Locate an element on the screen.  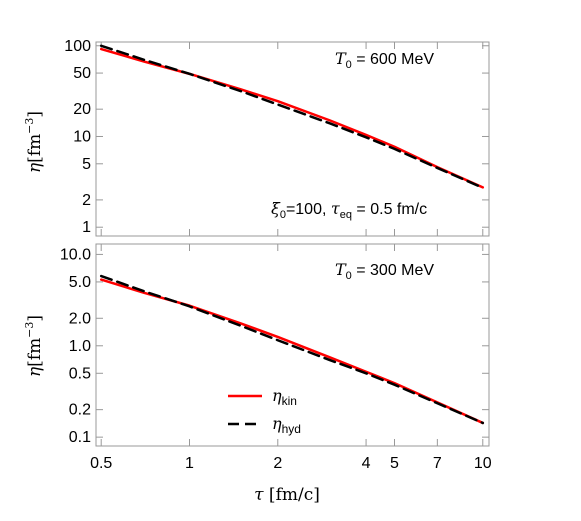
top-y-tick-label: 50 is located at coordinates (82, 73).